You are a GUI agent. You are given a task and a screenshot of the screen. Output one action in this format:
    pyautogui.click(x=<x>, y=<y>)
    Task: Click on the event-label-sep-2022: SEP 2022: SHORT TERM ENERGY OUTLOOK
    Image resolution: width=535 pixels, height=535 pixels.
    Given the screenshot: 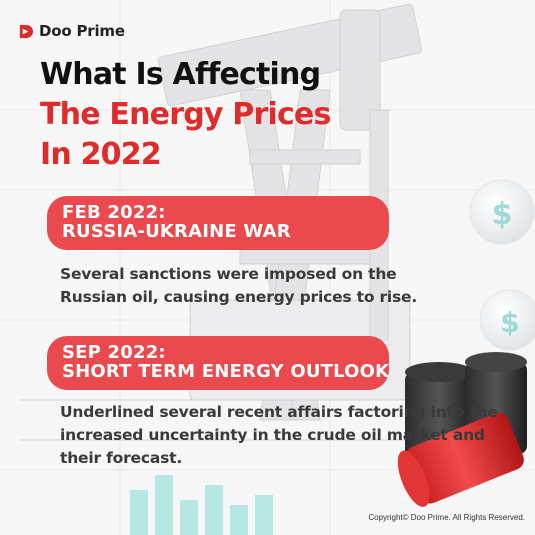 What is the action you would take?
    pyautogui.click(x=218, y=363)
    